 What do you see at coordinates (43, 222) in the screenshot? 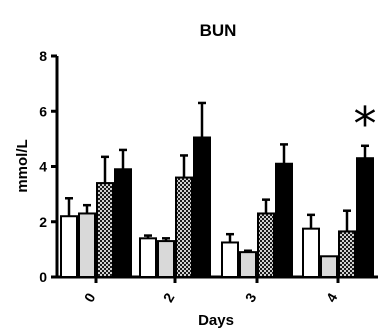
I see `y-tick-label: 2` at bounding box center [43, 222].